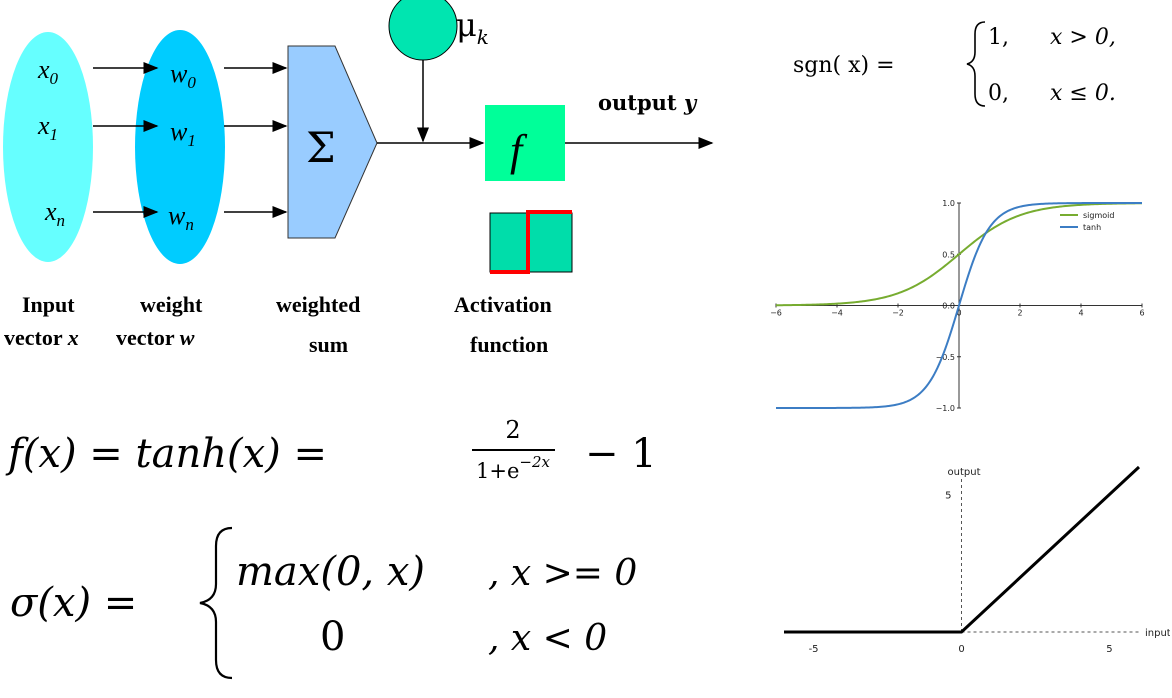 This screenshot has width=1172, height=698. Describe the element at coordinates (1083, 37) in the screenshot. I see `sgn-case1-cond: x > 0,` at that location.